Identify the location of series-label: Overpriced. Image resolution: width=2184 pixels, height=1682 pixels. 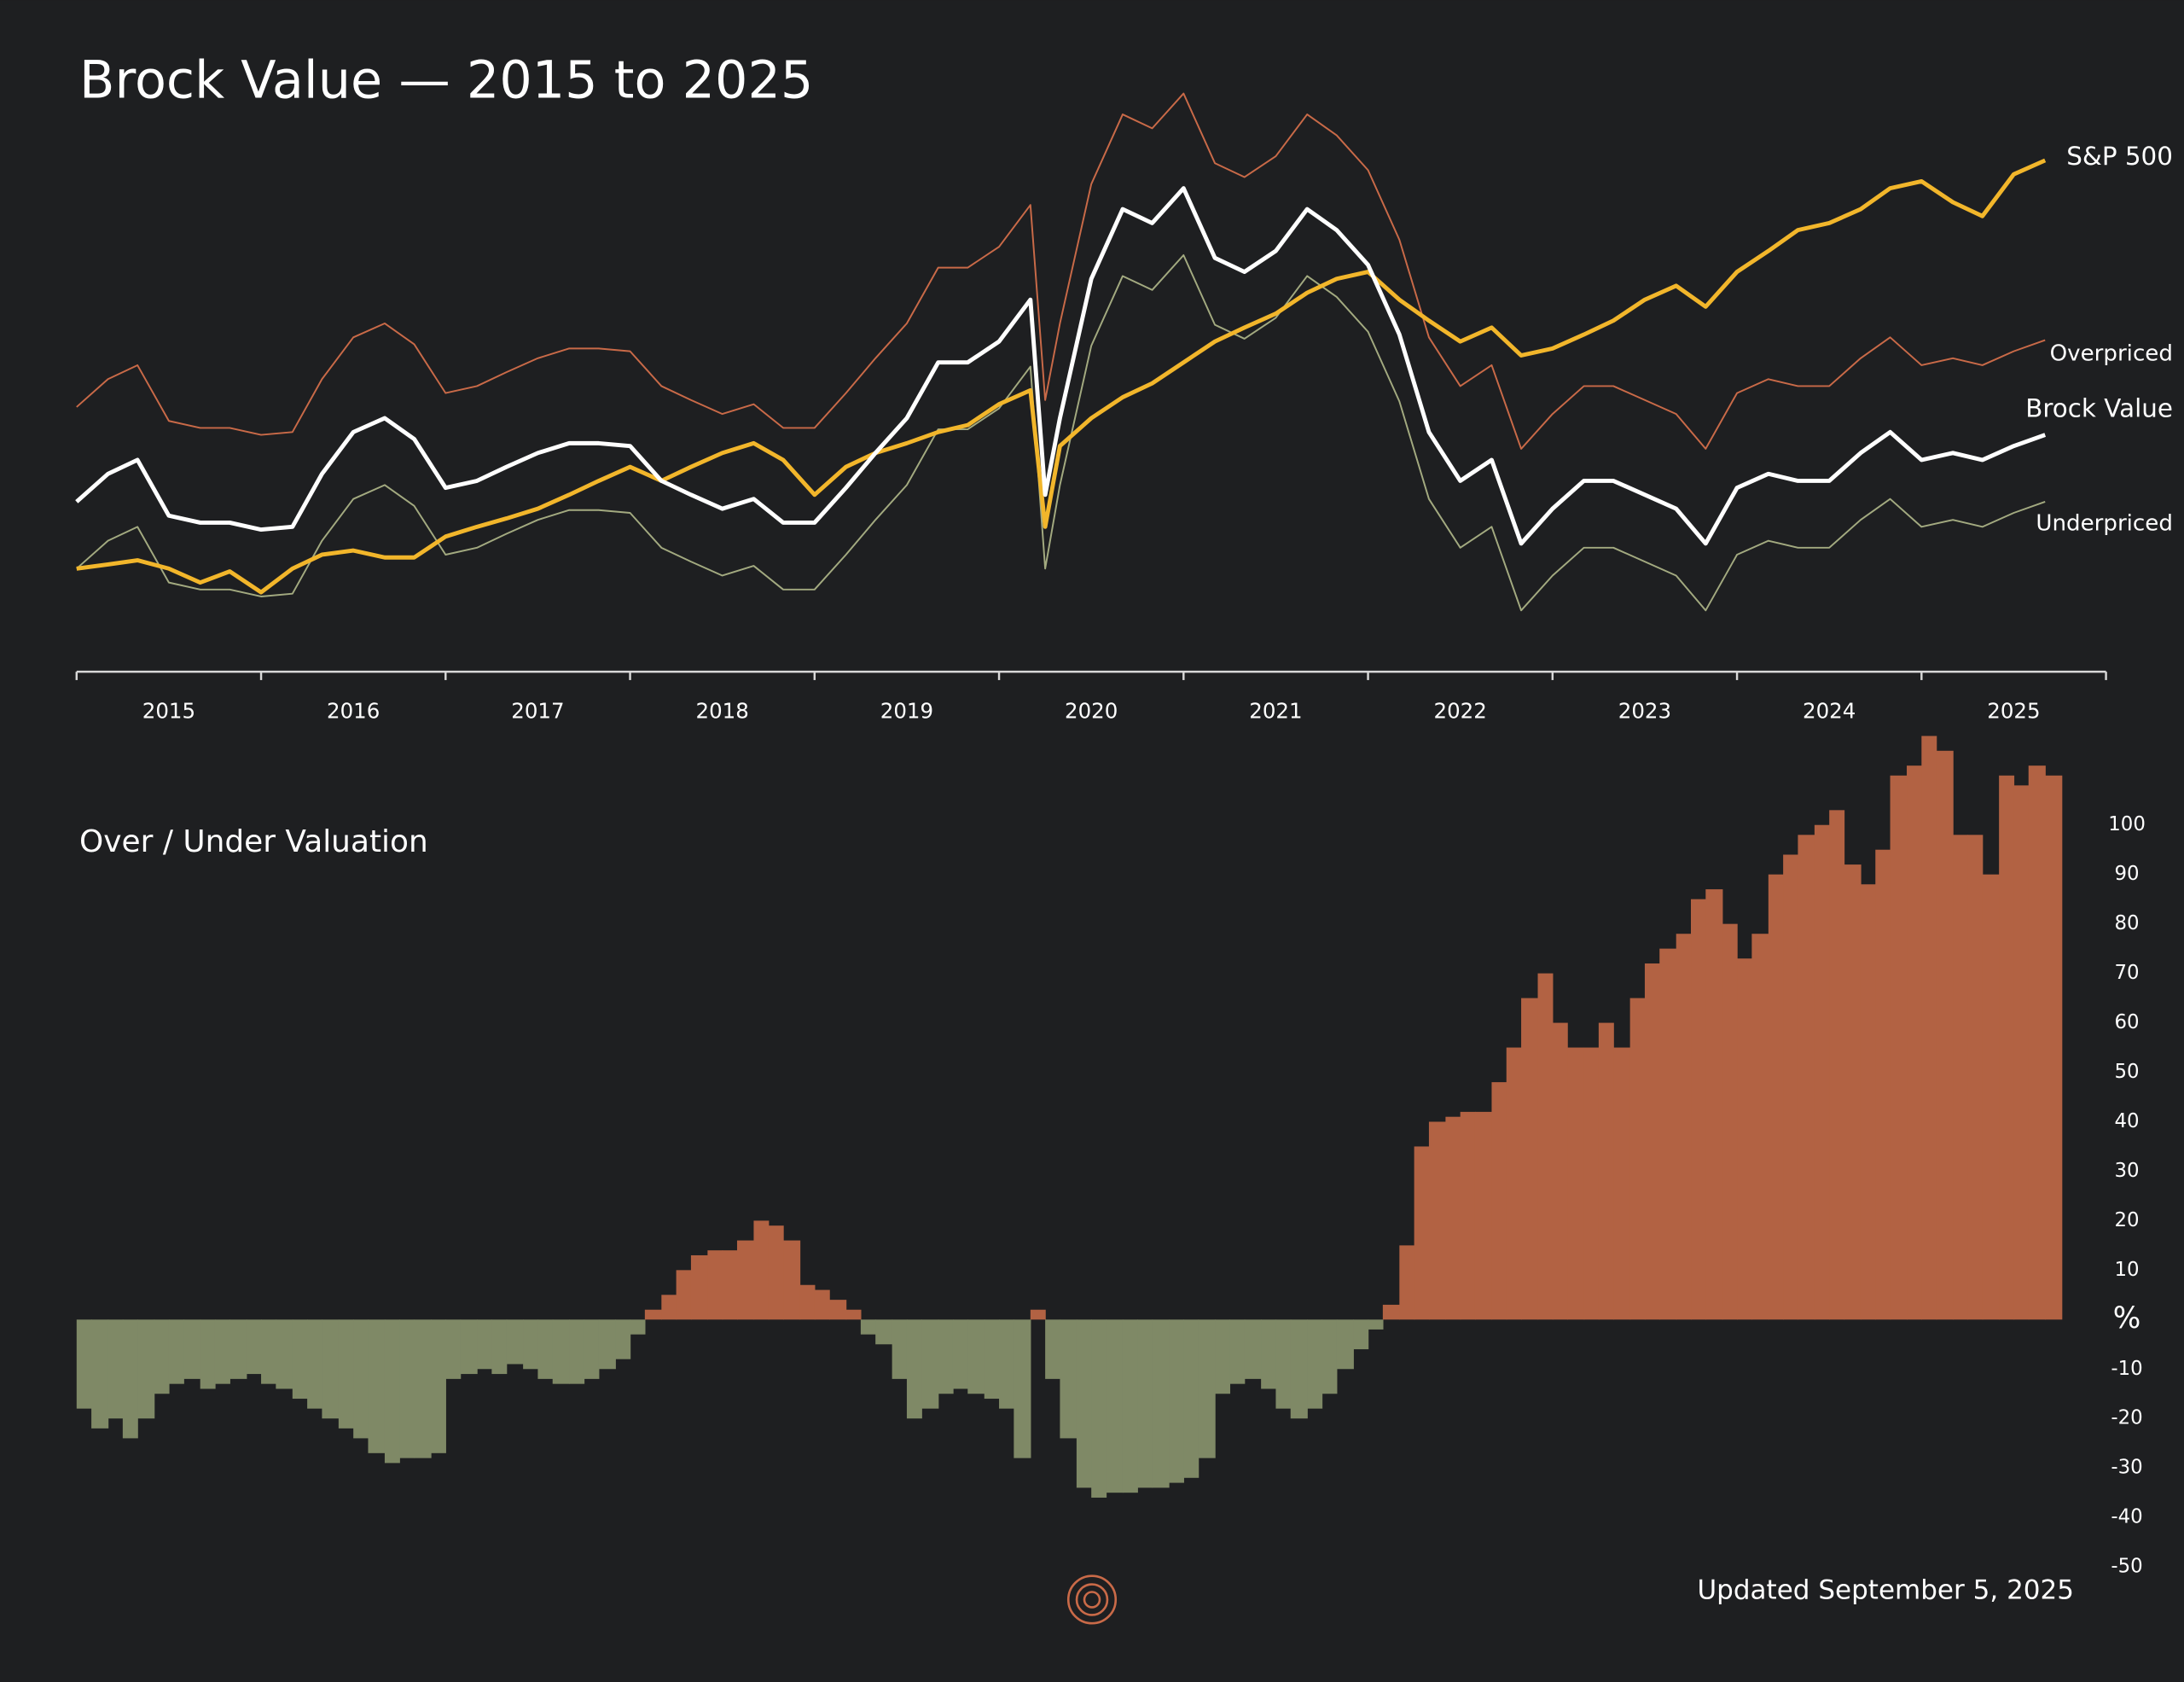
(2111, 353).